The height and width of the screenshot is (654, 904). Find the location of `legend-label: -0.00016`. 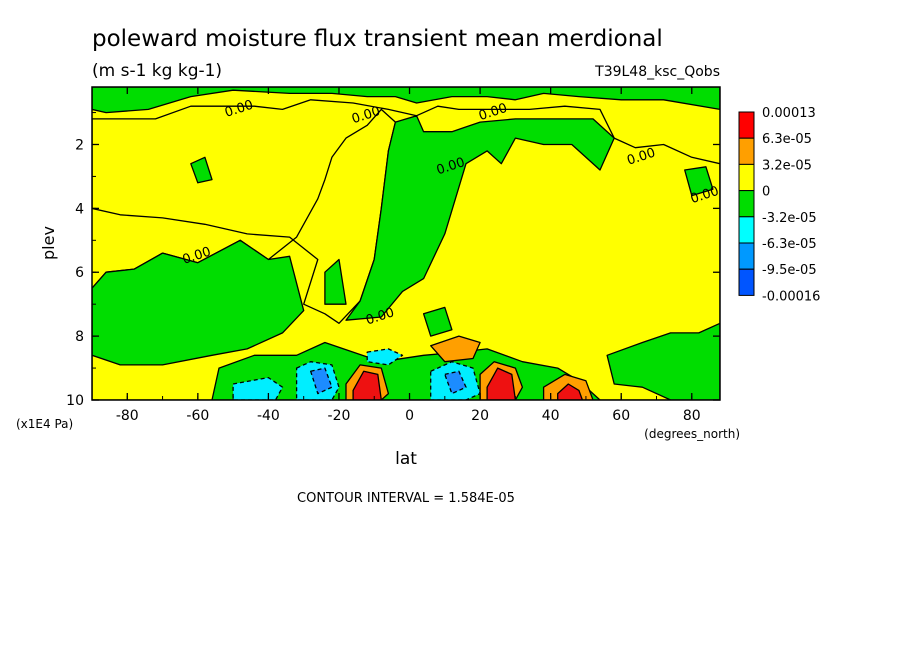

legend-label: -0.00016 is located at coordinates (791, 296).